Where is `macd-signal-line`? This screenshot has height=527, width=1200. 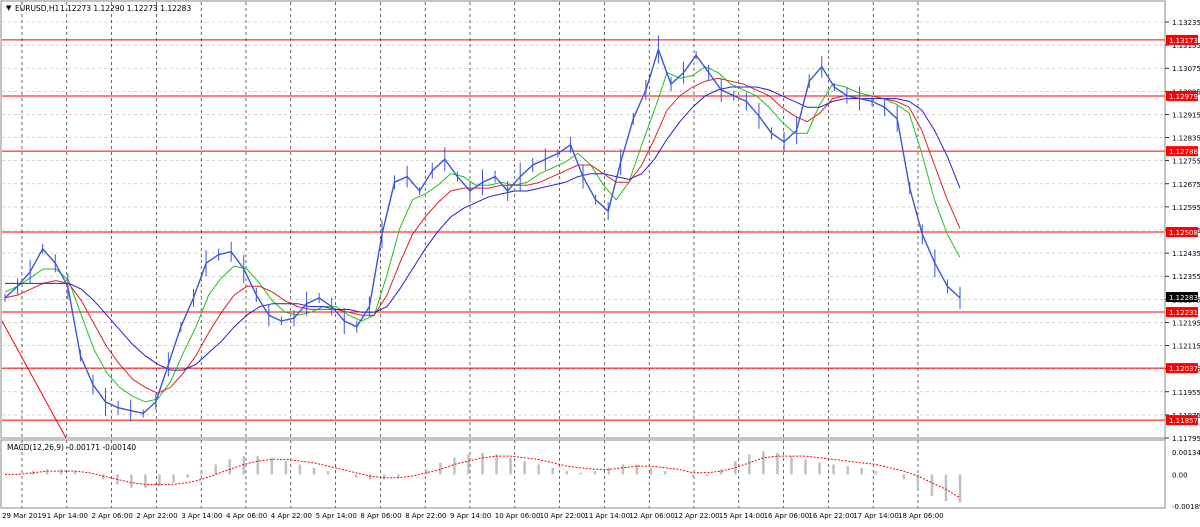 macd-signal-line is located at coordinates (483, 477).